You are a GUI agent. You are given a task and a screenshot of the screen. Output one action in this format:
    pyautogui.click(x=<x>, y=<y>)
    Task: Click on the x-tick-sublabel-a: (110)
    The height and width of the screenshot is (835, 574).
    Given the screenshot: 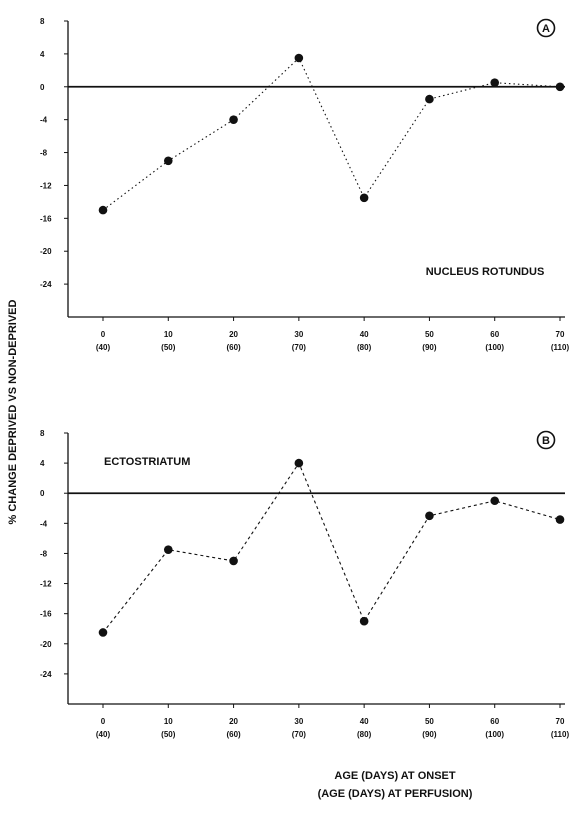 What is the action you would take?
    pyautogui.click(x=560, y=347)
    